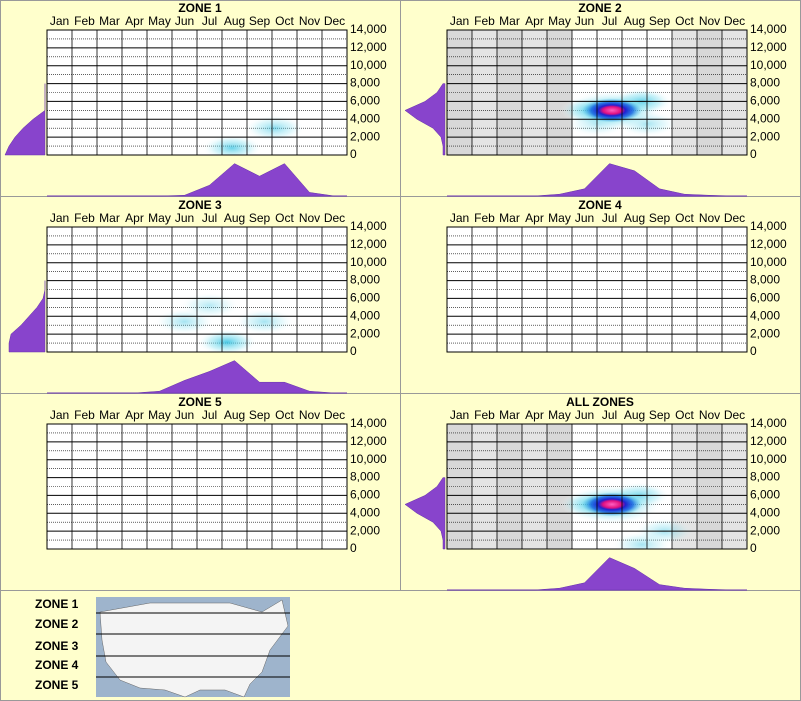  What do you see at coordinates (57, 665) in the screenshot?
I see `zone-label: ZONE 4` at bounding box center [57, 665].